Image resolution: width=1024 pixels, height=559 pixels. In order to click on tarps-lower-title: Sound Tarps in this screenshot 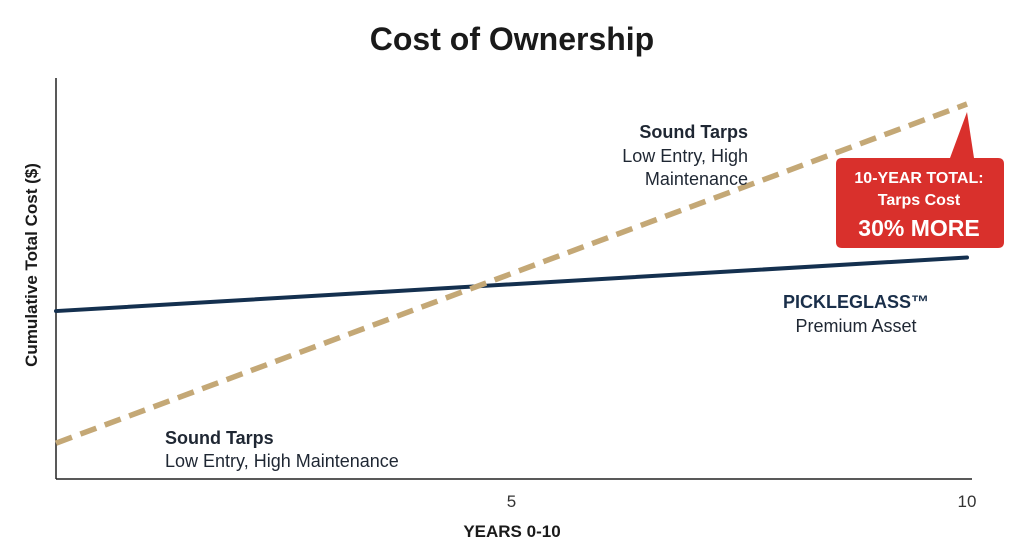, I will do `click(219, 438)`.